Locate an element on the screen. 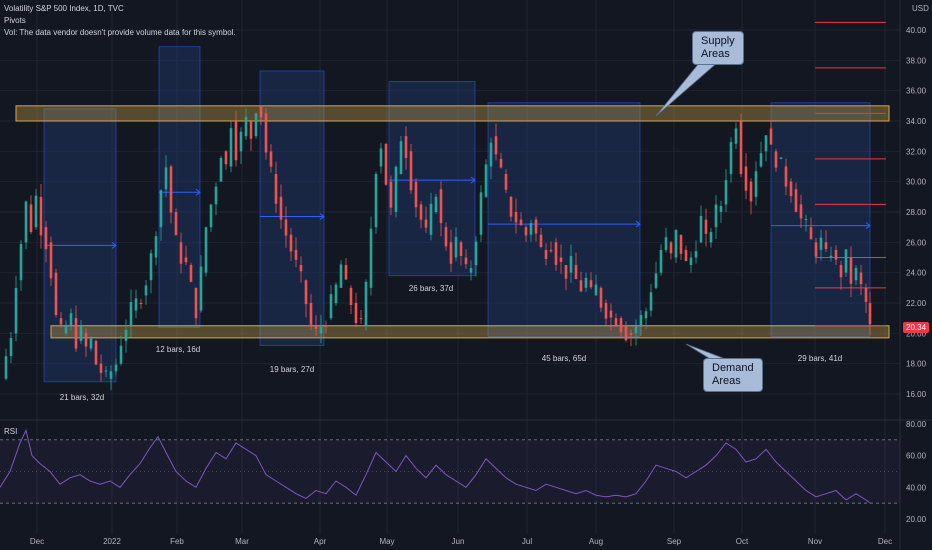 The image size is (932, 550). price-tick-label: 32.00 is located at coordinates (916, 151).